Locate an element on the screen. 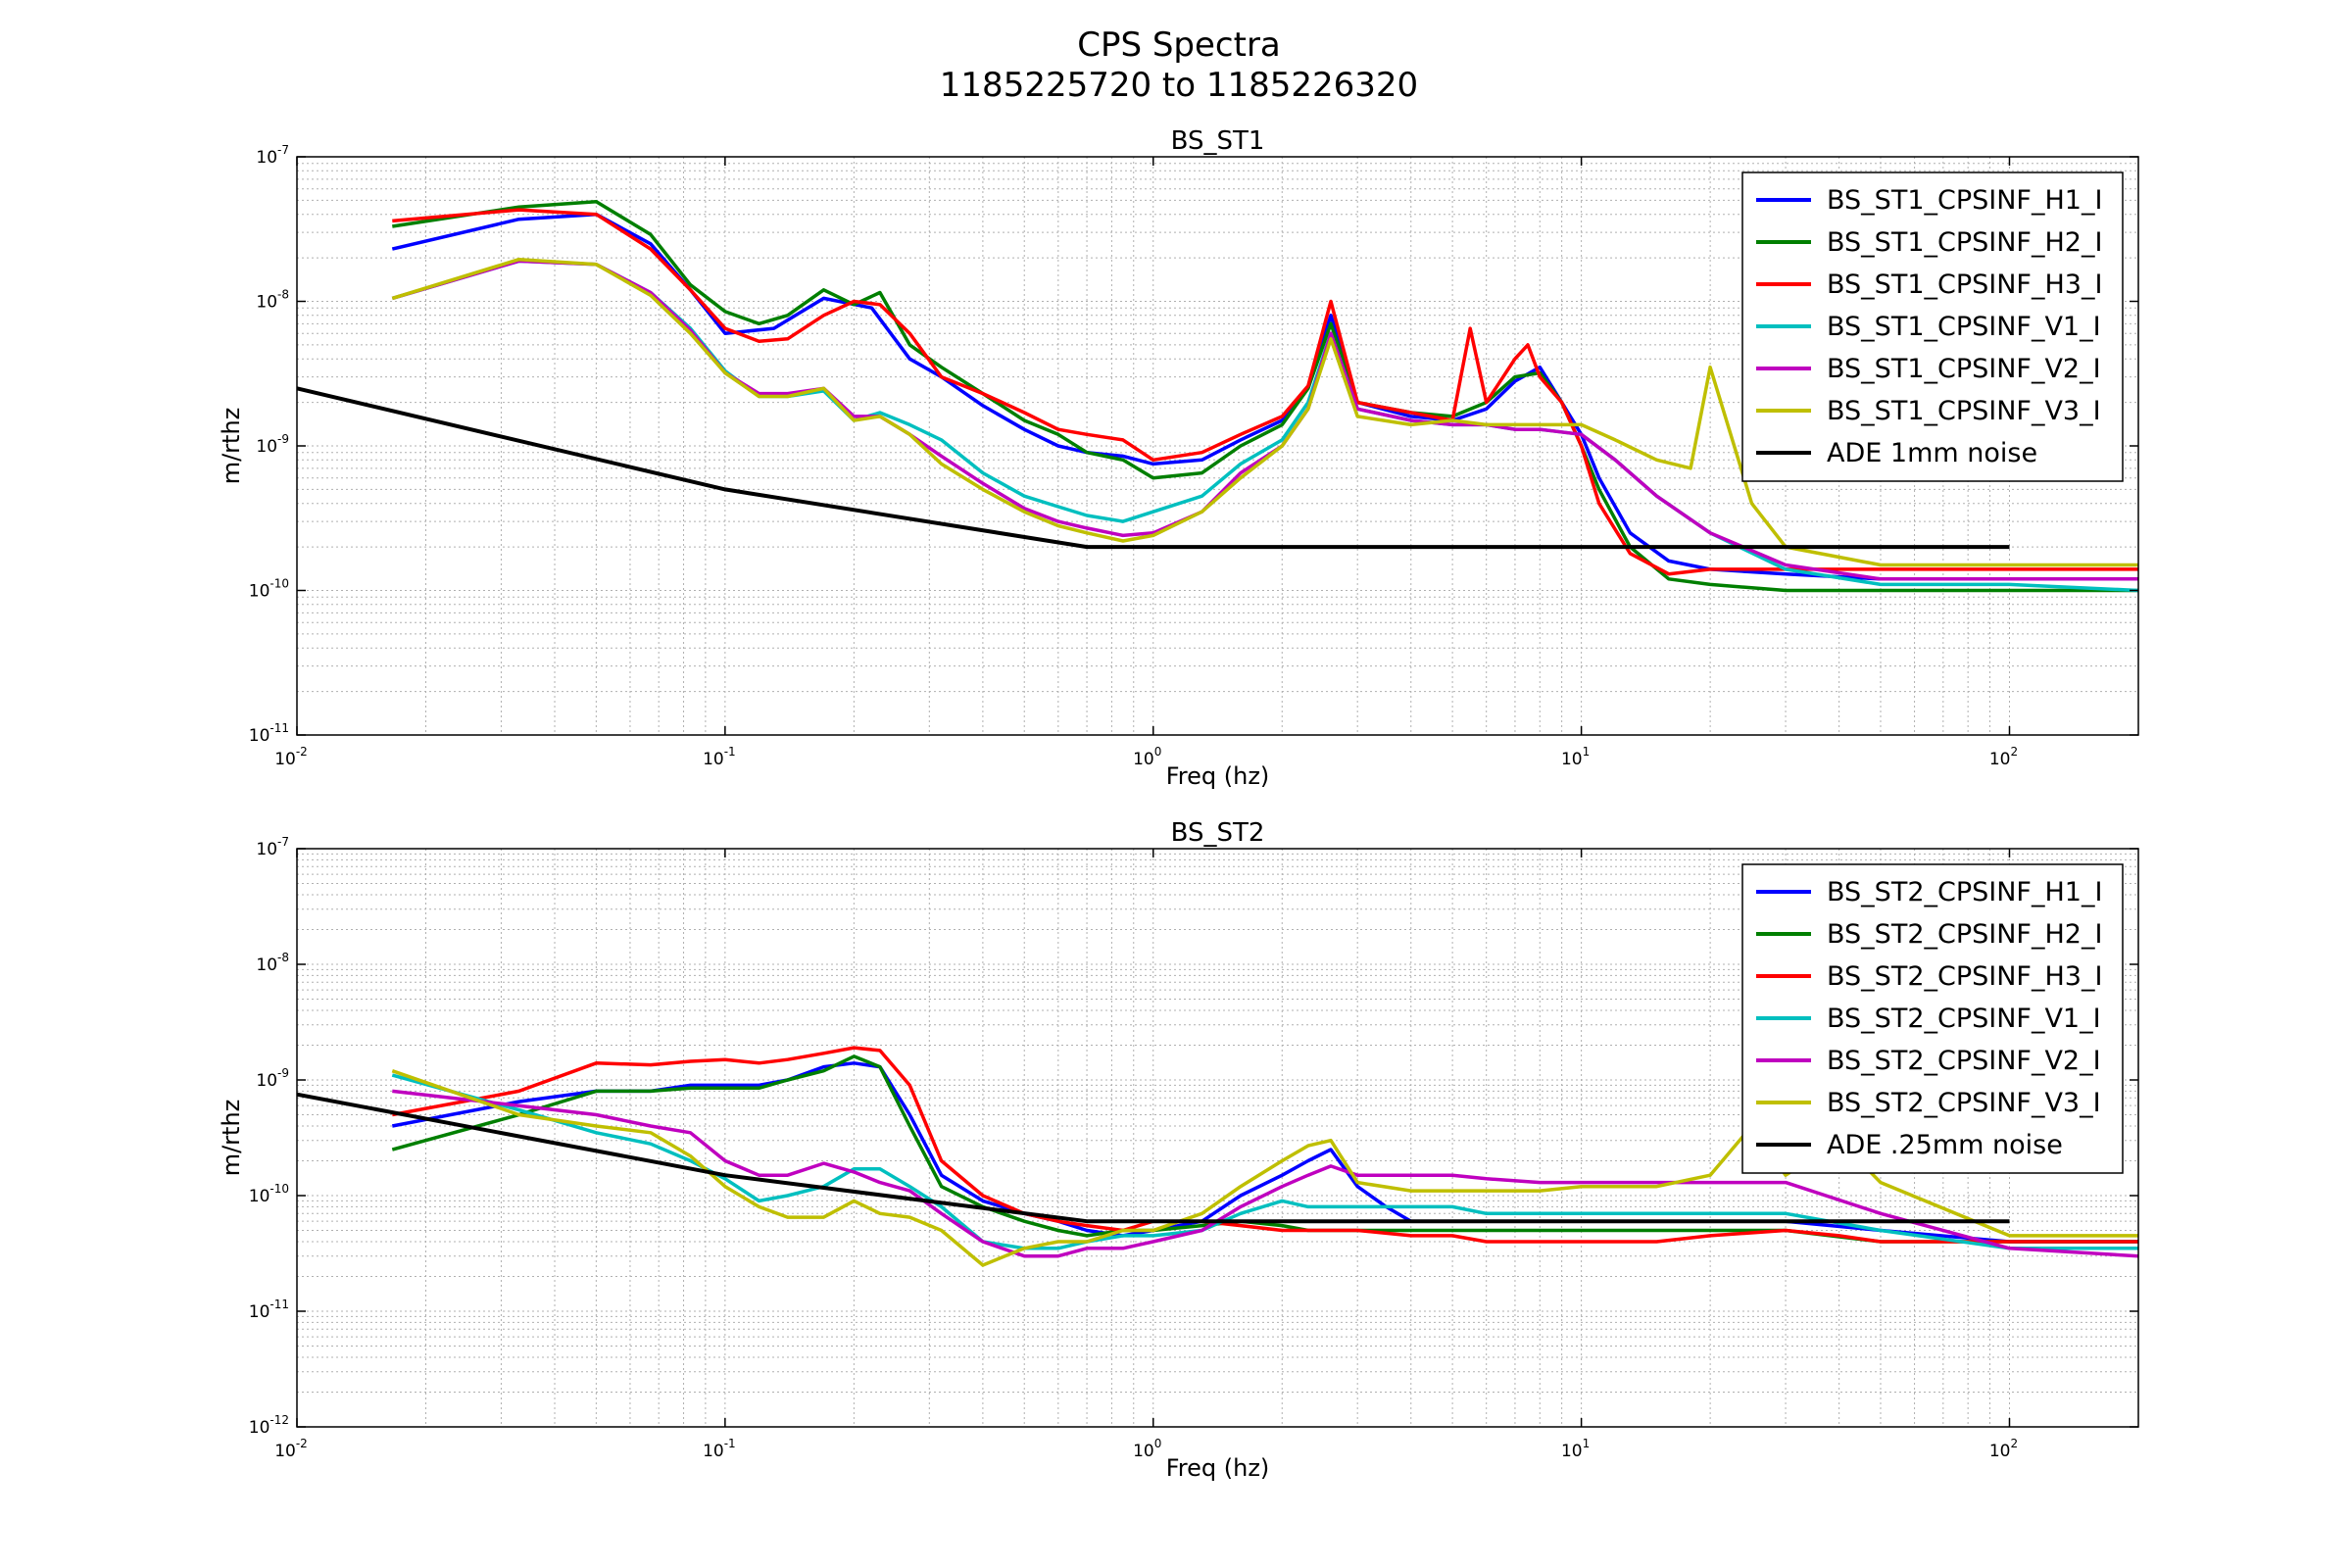 The width and height of the screenshot is (2352, 1568). chart-0-legend-label-bs-st1-cpsinf-h1-i: BS_ST1_CPSINF_H1_I is located at coordinates (1964, 200).